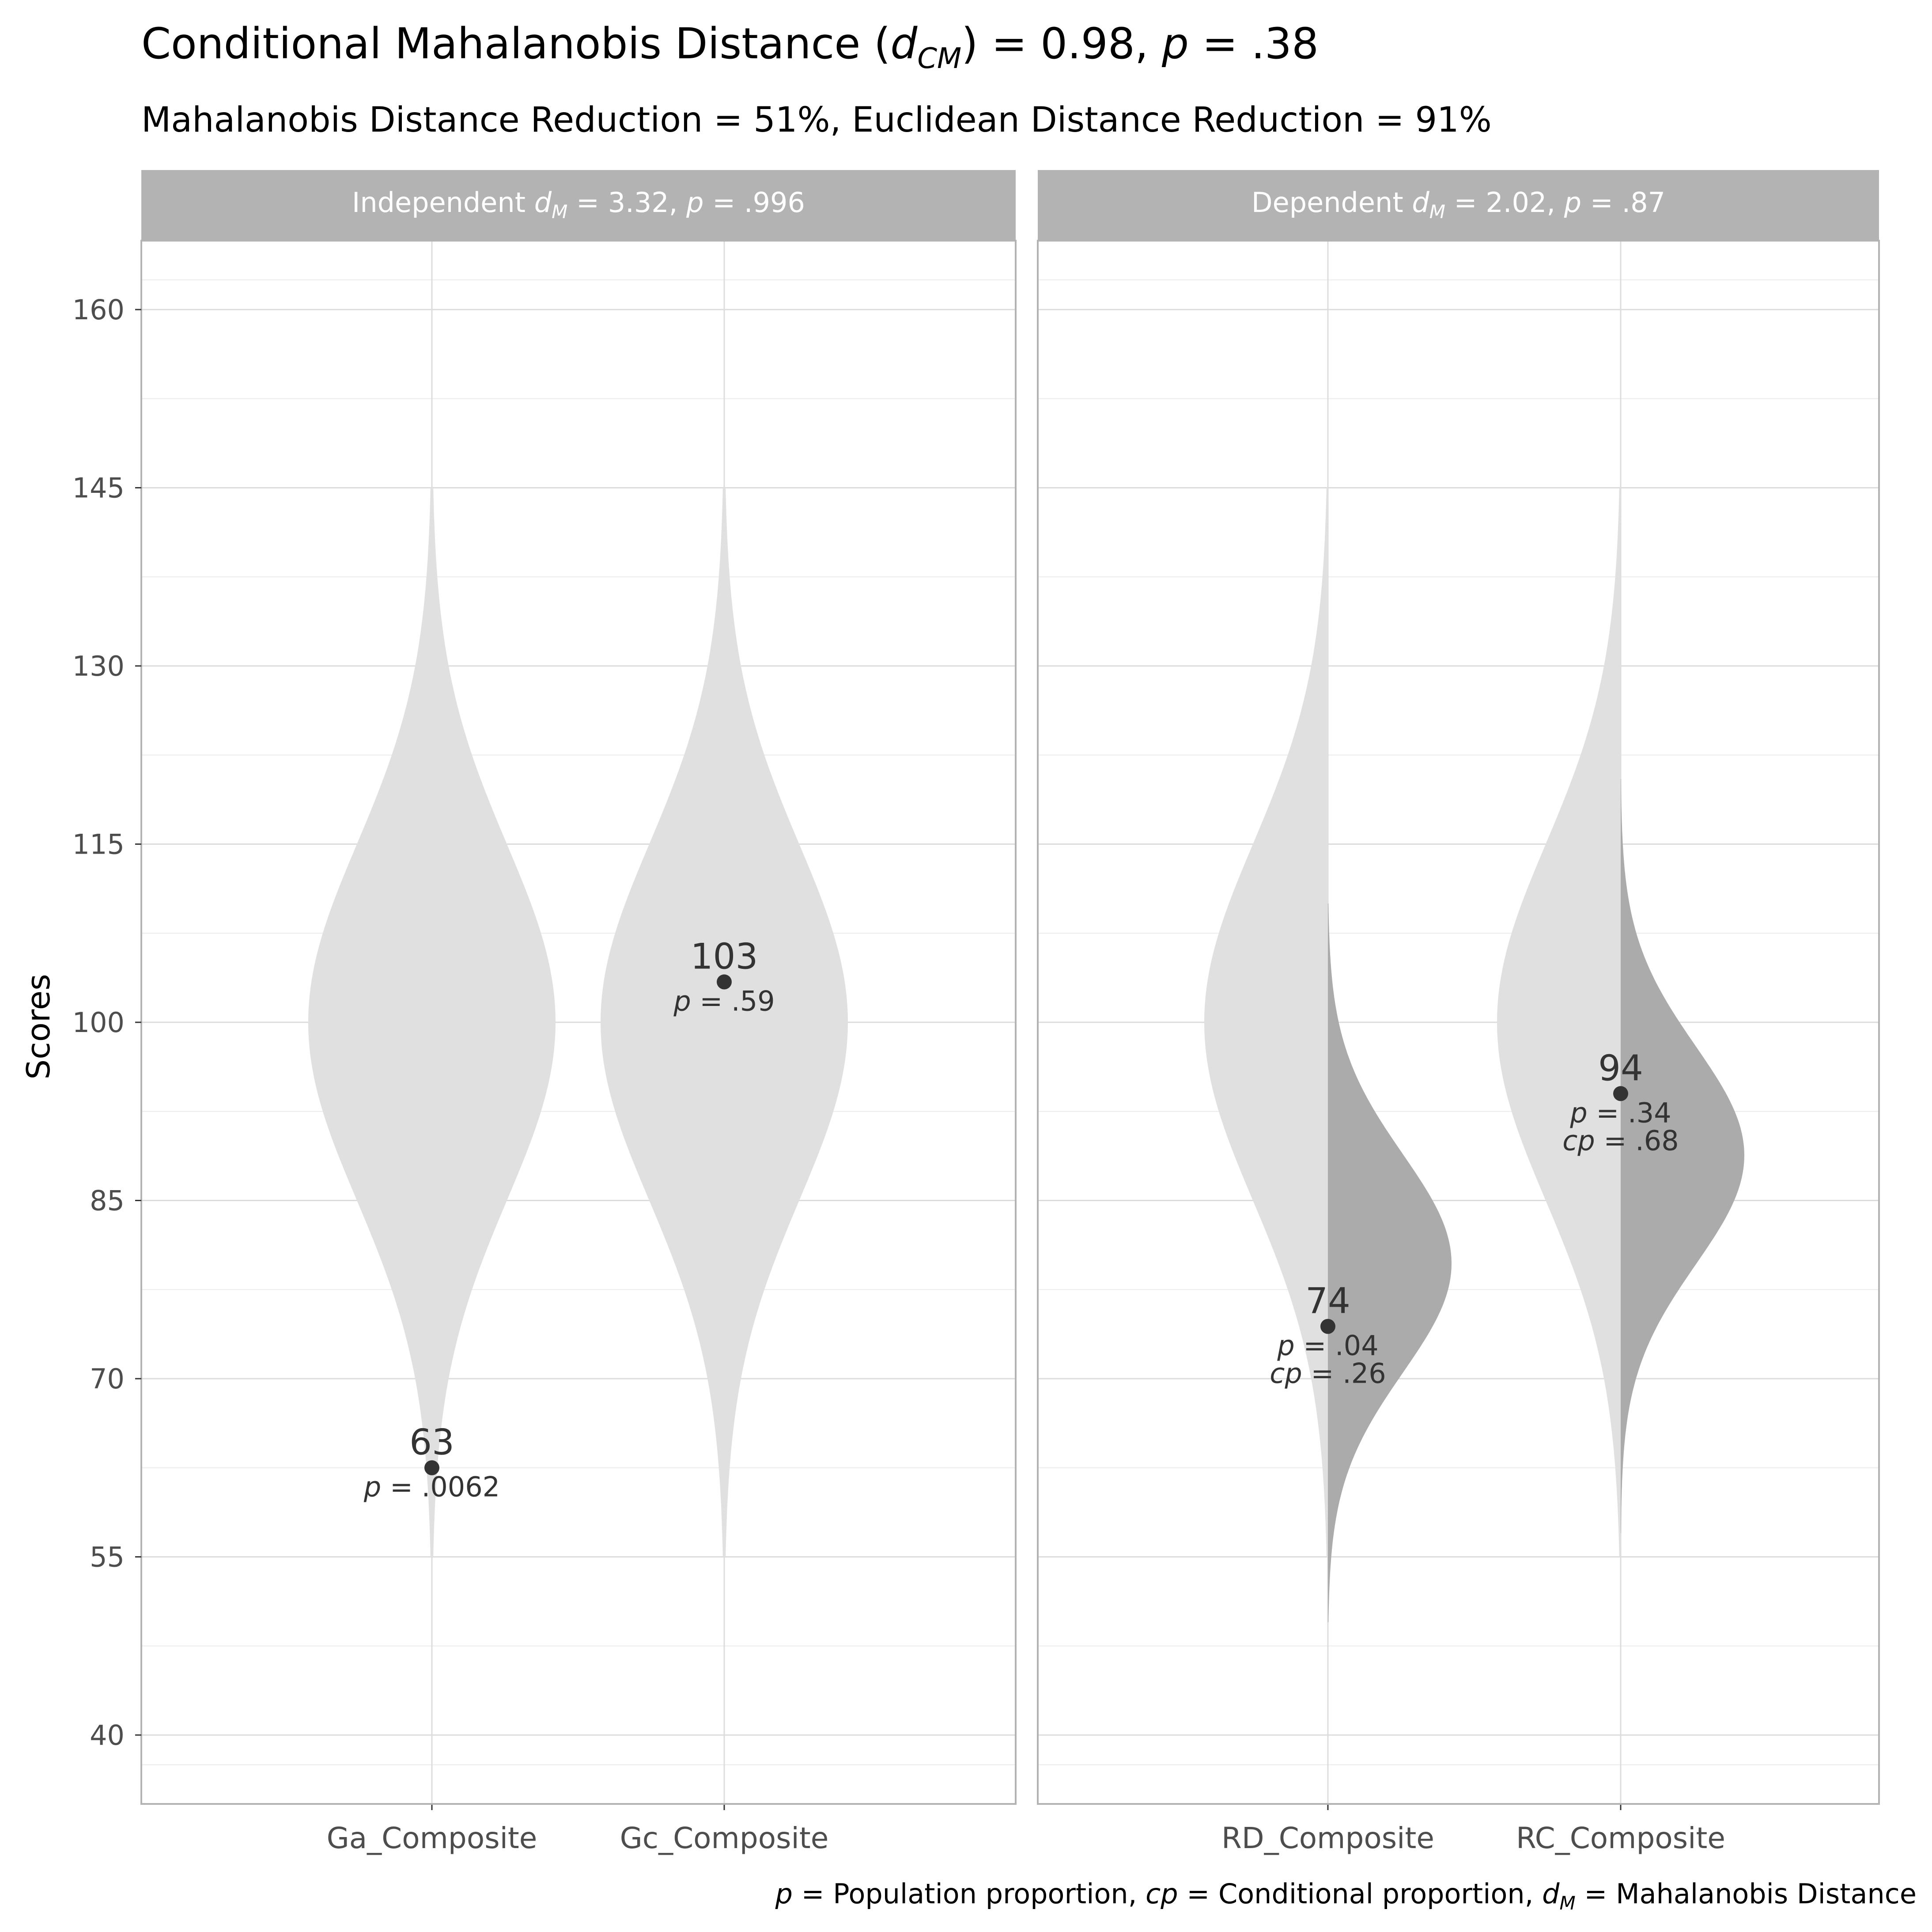 Image resolution: width=1932 pixels, height=1932 pixels. Describe the element at coordinates (1620, 1112) in the screenshot. I see `p-label: p = .34` at that location.